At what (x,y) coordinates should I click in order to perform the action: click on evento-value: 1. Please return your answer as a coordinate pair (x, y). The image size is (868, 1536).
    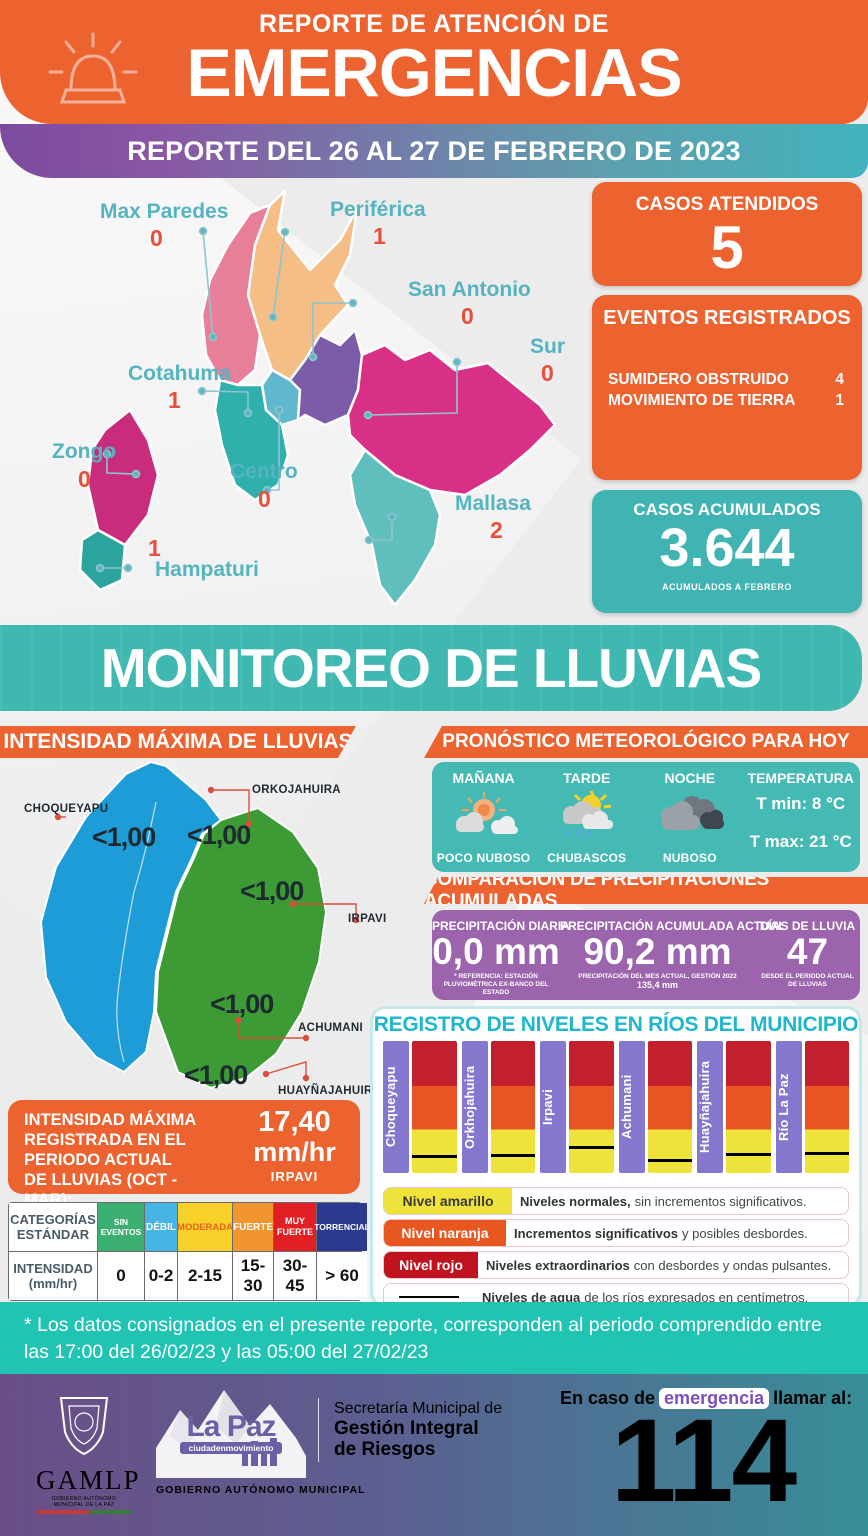
    Looking at the image, I should click on (839, 400).